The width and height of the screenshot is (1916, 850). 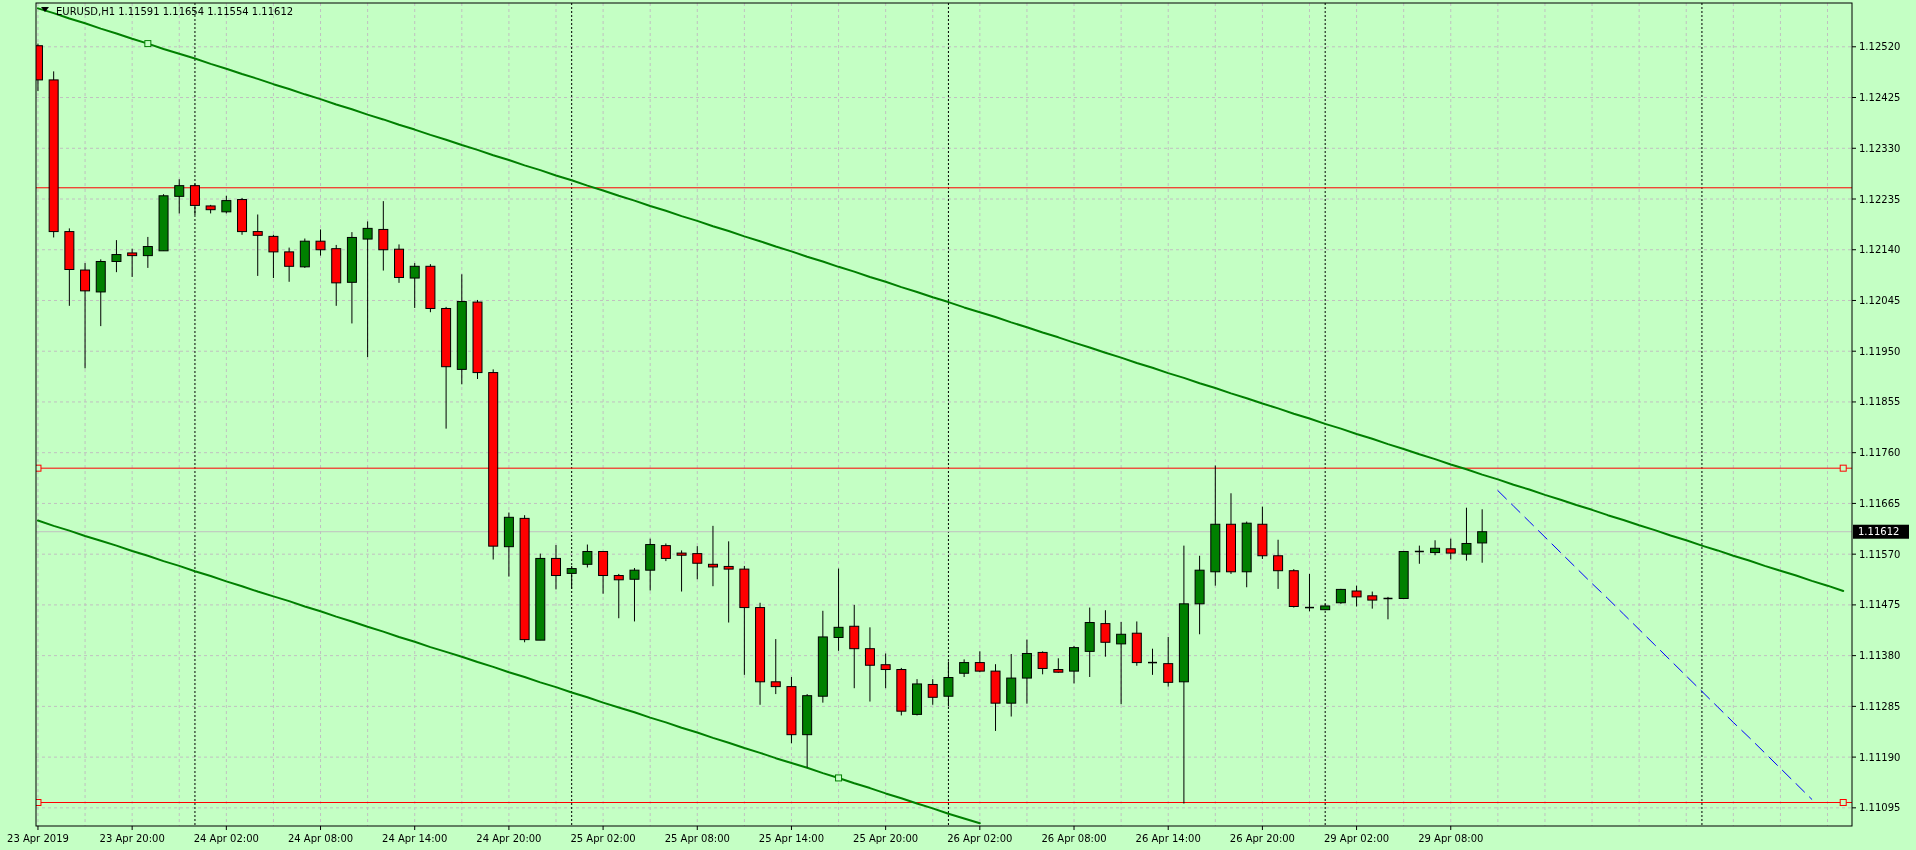 What do you see at coordinates (1168, 838) in the screenshot?
I see `x-tick-label: 26 Apr 14:00` at bounding box center [1168, 838].